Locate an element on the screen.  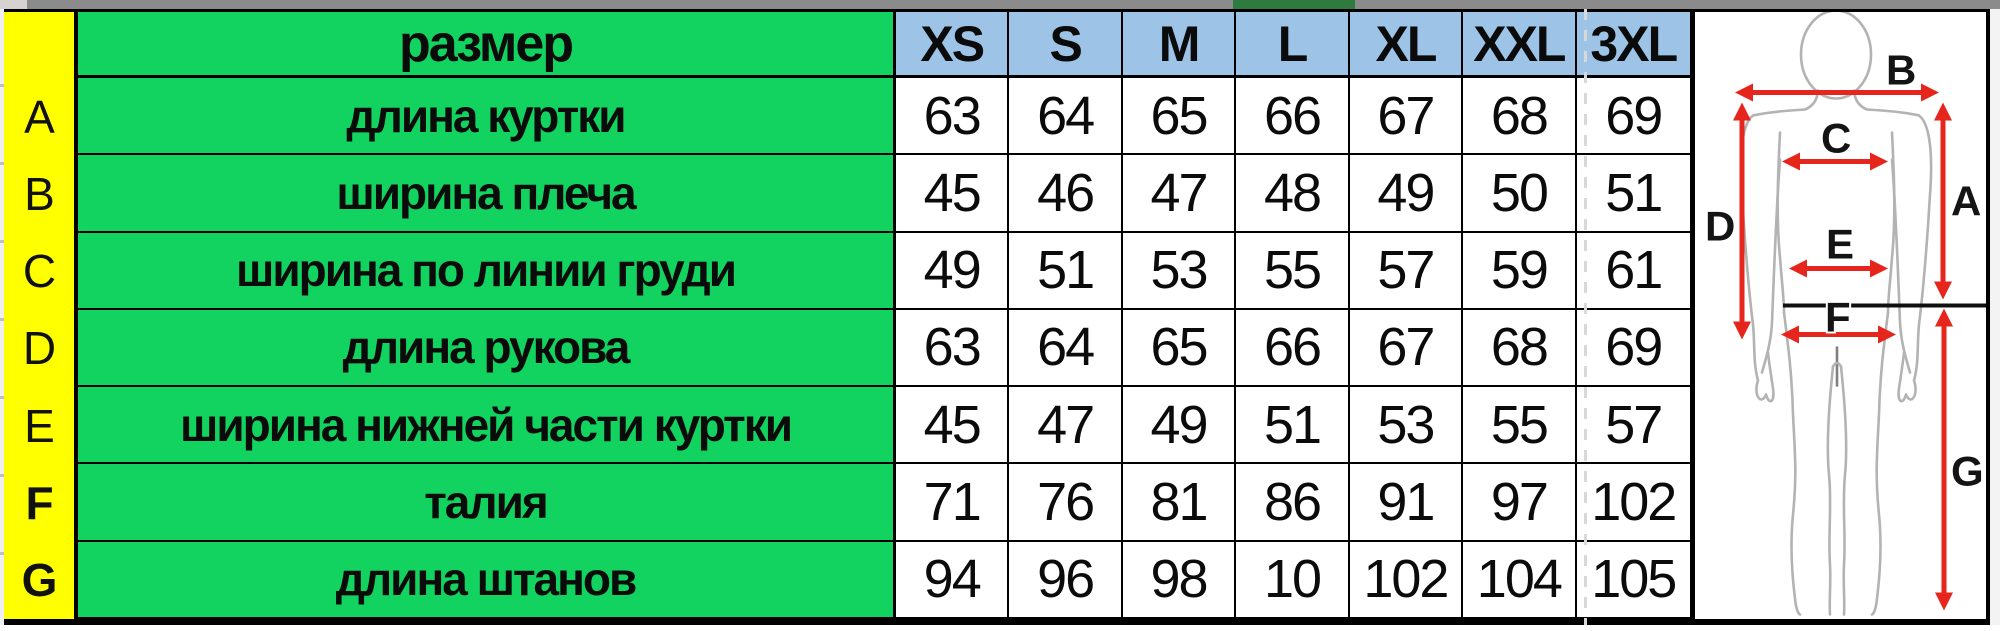
row-letter-b: B is located at coordinates (39, 193).